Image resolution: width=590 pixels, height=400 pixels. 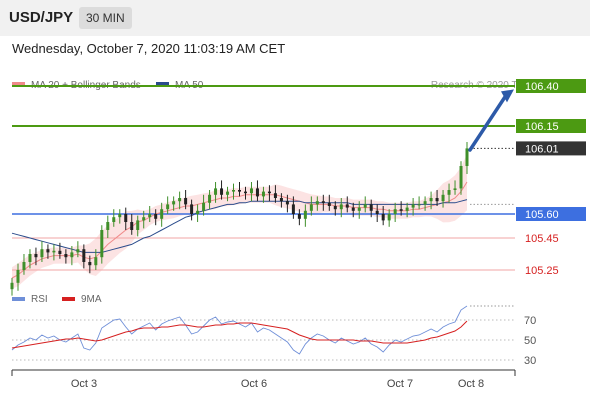 What do you see at coordinates (68, 299) in the screenshot?
I see `legend-swatch-9ma` at bounding box center [68, 299].